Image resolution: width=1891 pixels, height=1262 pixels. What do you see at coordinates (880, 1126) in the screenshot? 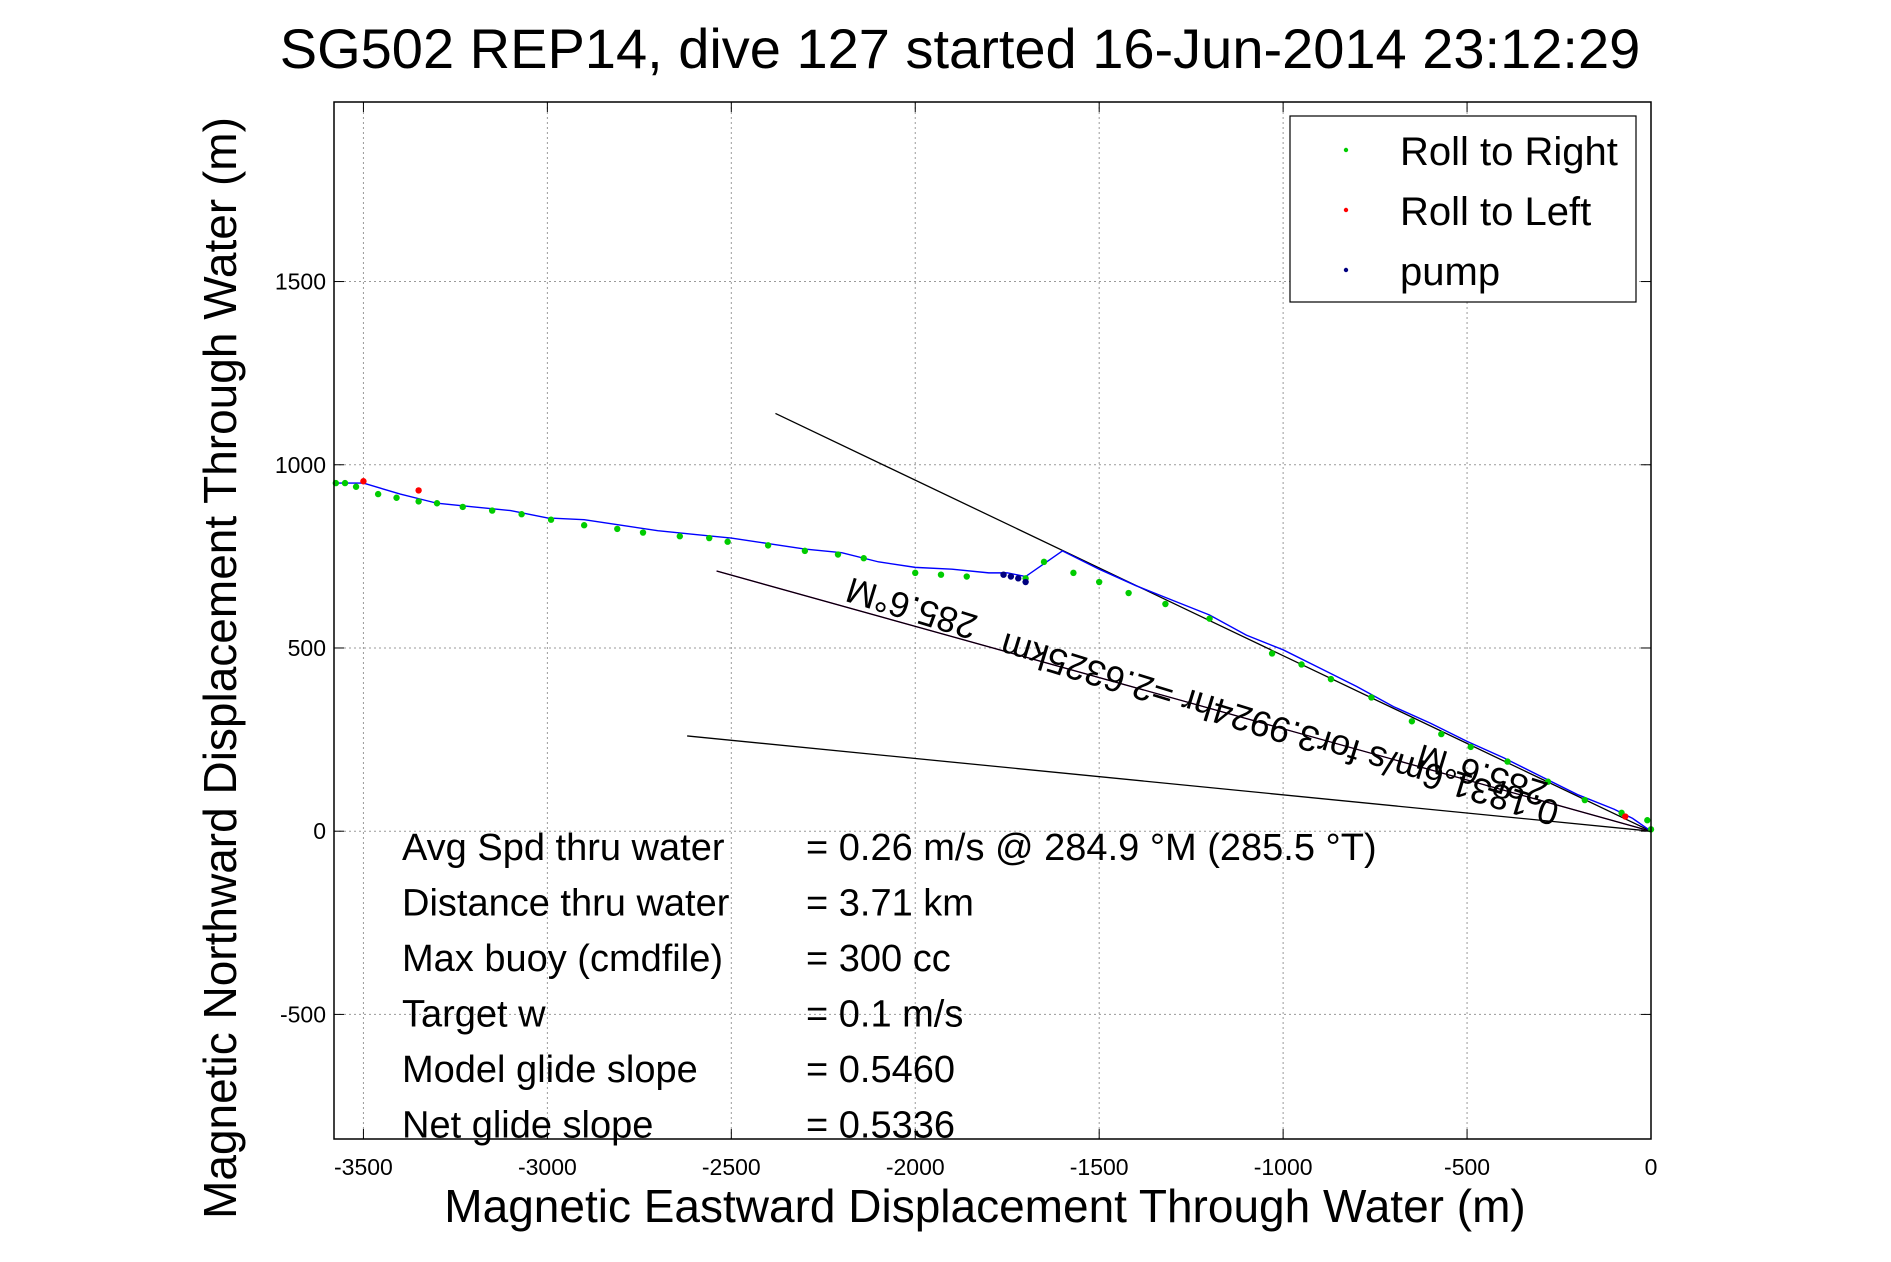
I see `stat-value: = 0.5336` at bounding box center [880, 1126].